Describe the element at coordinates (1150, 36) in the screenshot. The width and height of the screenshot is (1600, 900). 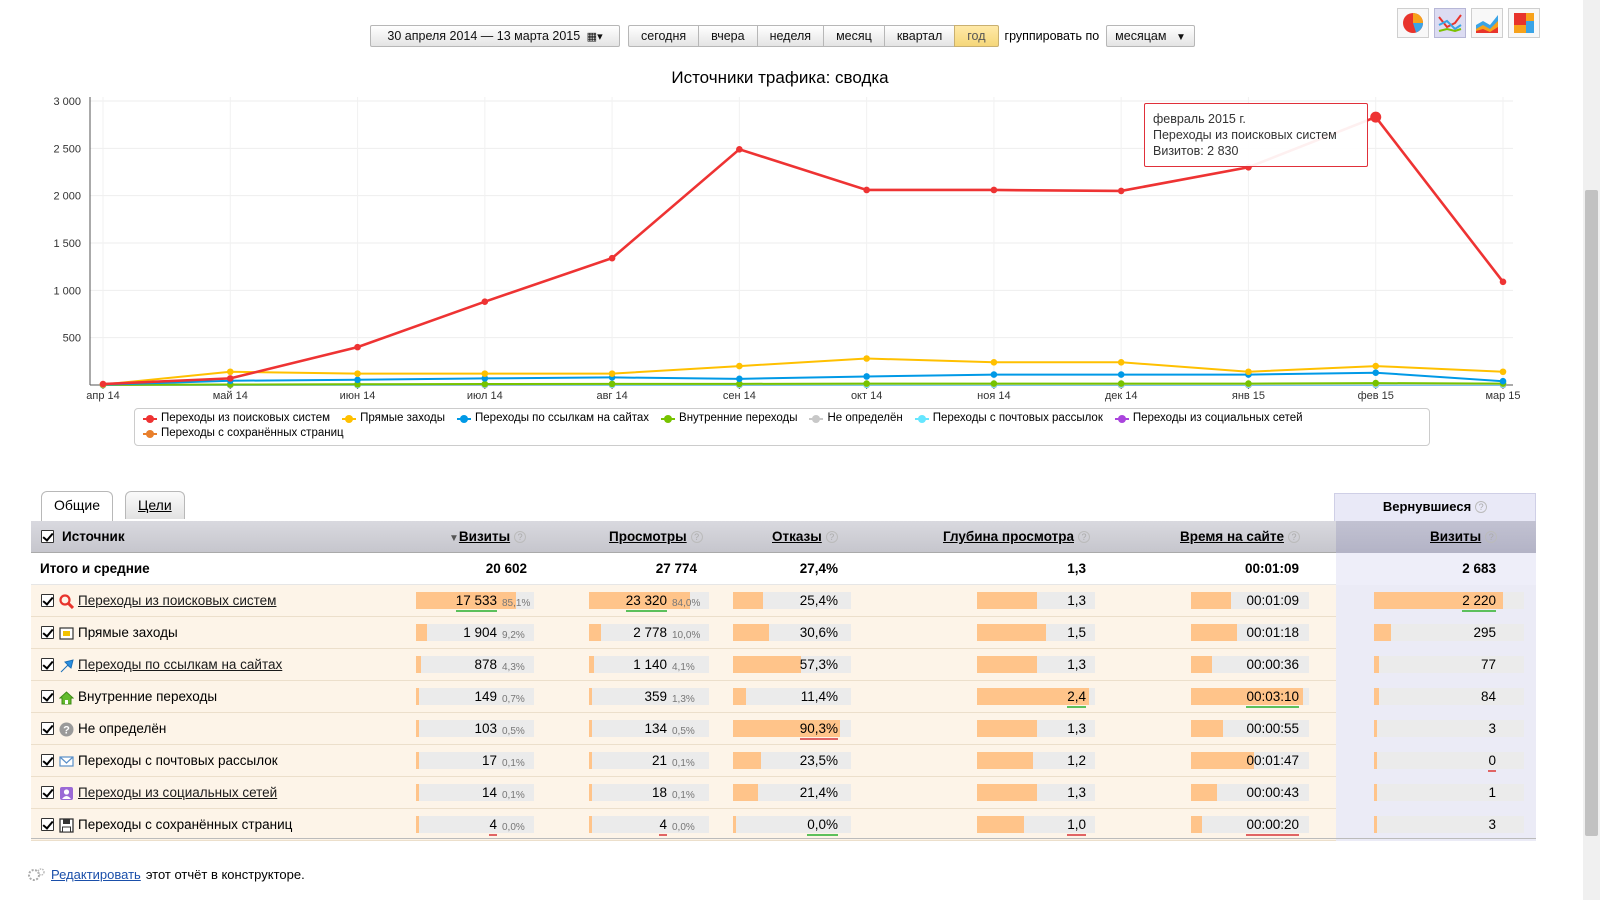
I see `group-by-select: месяцам ▼` at that location.